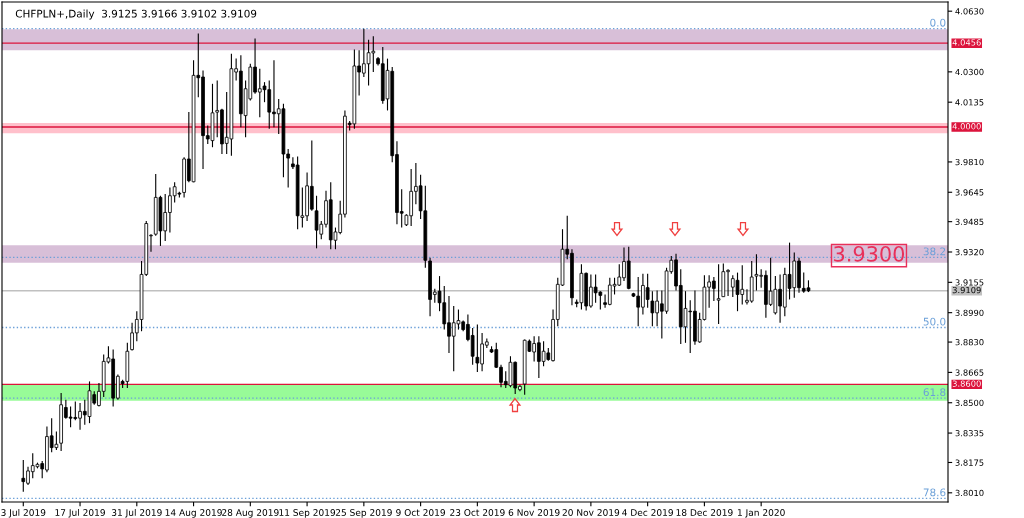 This screenshot has height=518, width=1024. Describe the element at coordinates (136, 513) in the screenshot. I see `x-tick-label: 31 Jul 2019` at that location.